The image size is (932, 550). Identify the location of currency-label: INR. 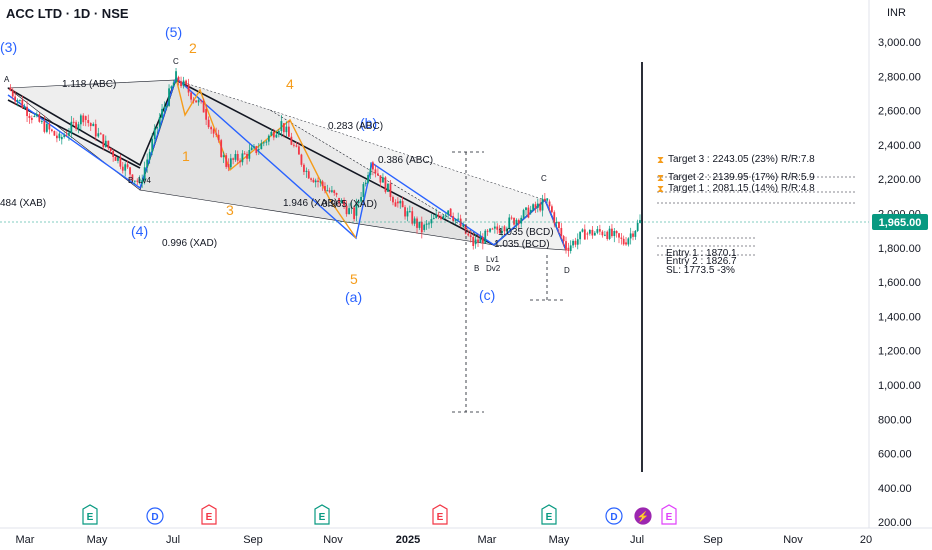
(896, 13).